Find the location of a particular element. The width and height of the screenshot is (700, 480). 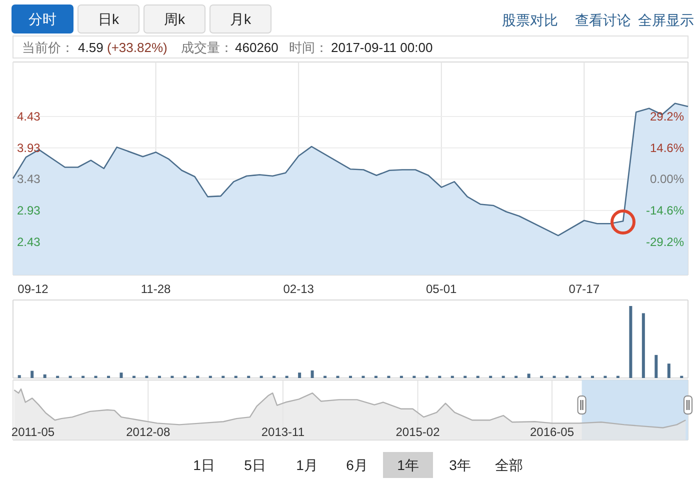

y-tick-label: 4.43 is located at coordinates (29, 117).